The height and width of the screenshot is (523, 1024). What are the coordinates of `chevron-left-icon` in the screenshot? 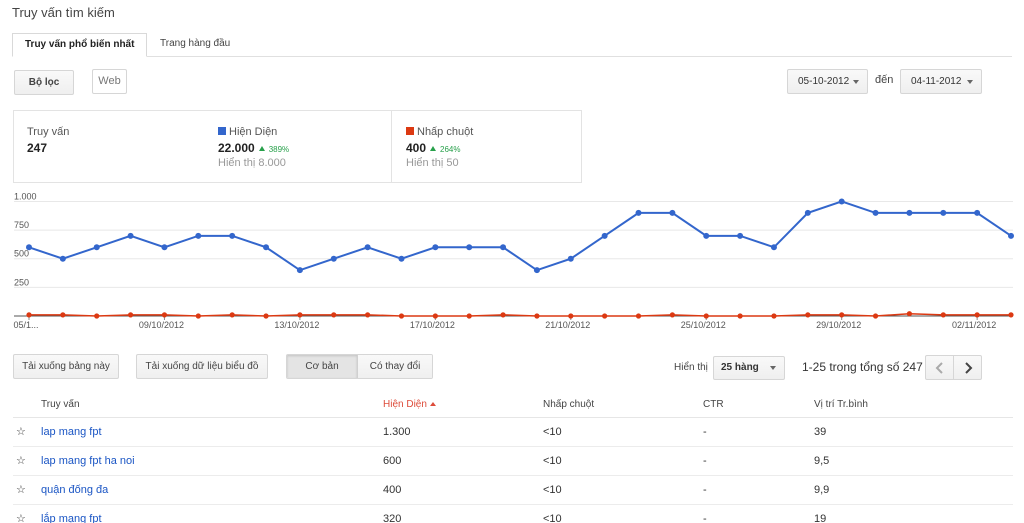 It's located at (939, 368).